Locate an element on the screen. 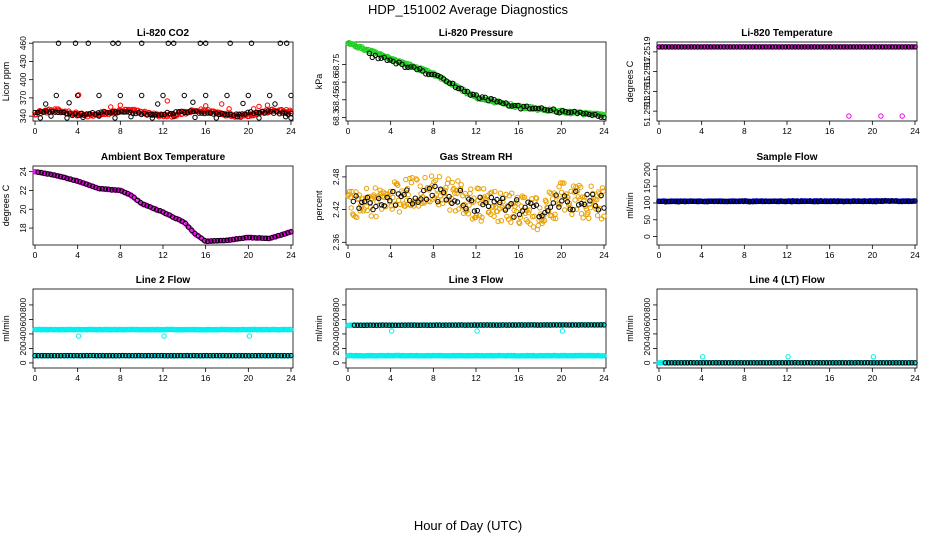 This screenshot has height=540, width=936. panel-title: Line 3 Flow is located at coordinates (476, 280).